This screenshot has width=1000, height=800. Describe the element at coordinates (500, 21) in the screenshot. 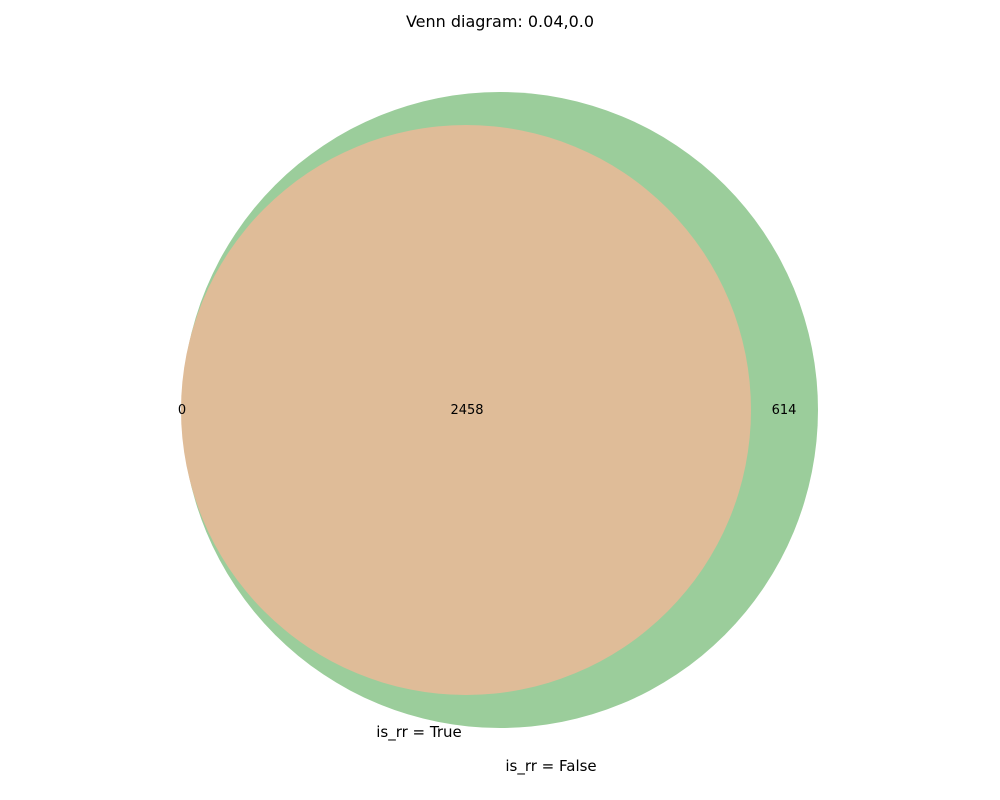

I see `chart-title: Venn diagram: 0.04,0.0` at that location.